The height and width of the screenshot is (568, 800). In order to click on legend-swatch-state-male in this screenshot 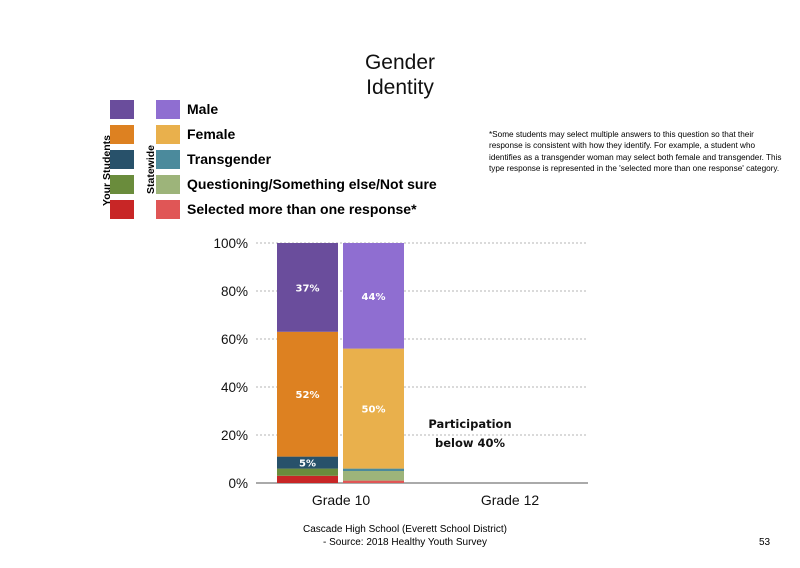, I will do `click(168, 109)`.